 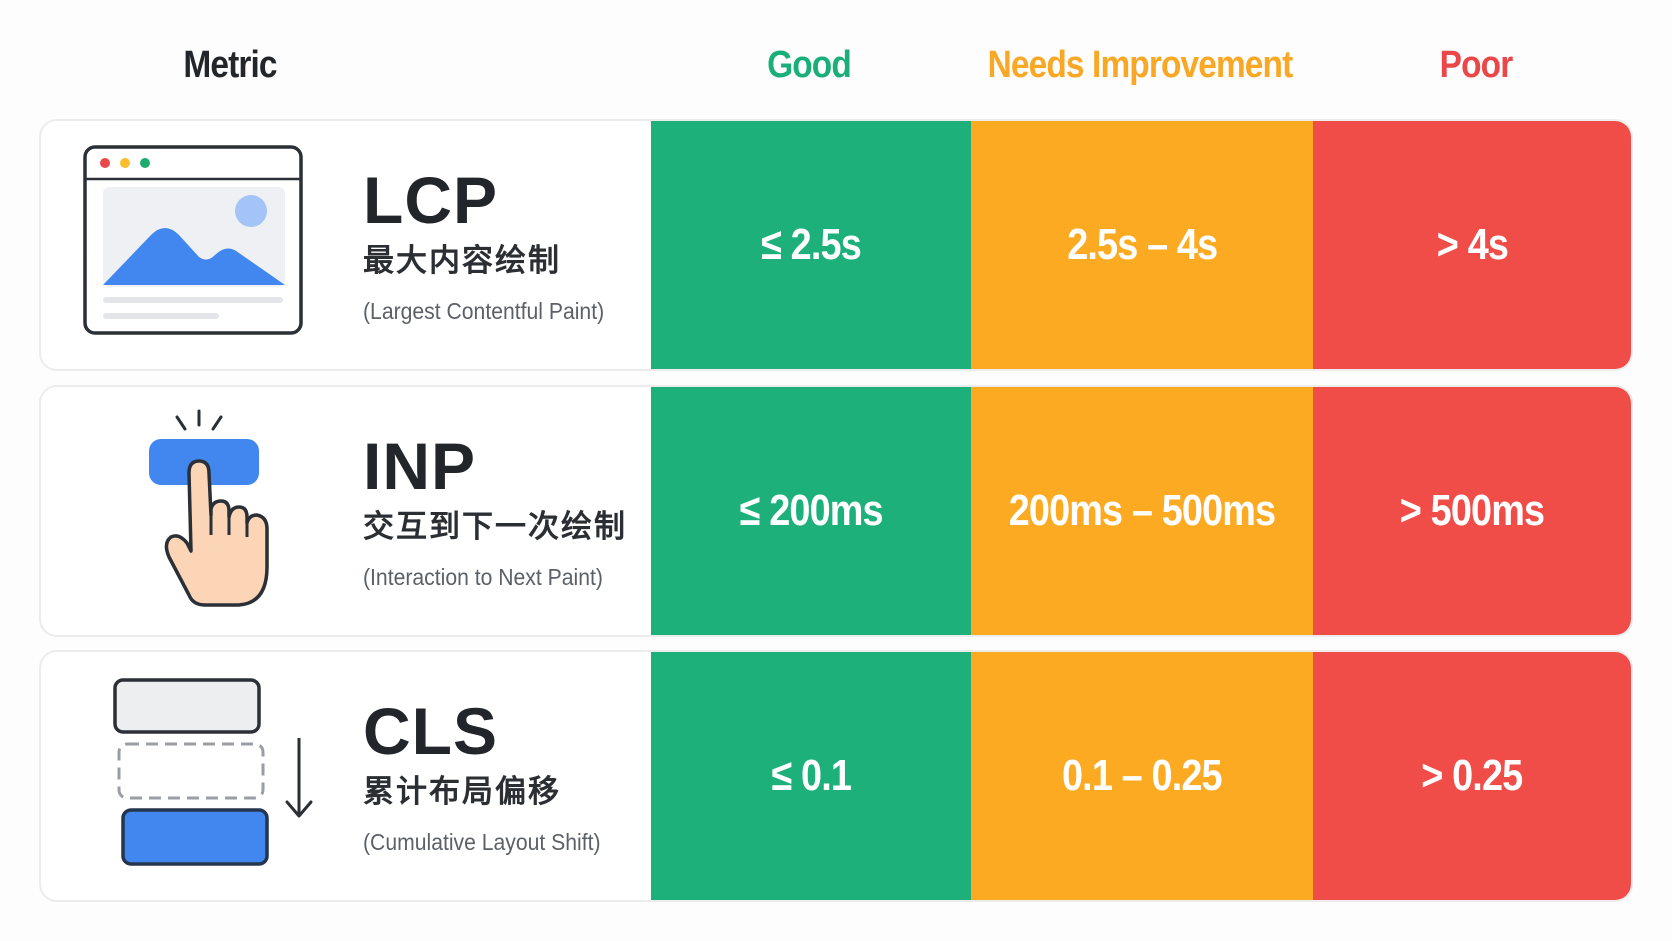 I want to click on threshold-needs-improvement: 200ms – 500ms, so click(x=1142, y=511).